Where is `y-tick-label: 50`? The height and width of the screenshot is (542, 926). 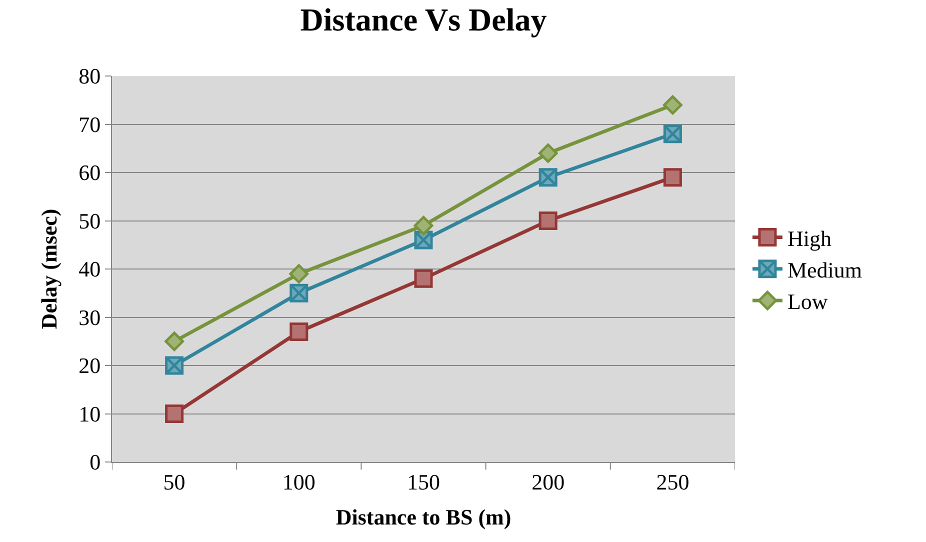 y-tick-label: 50 is located at coordinates (89, 221).